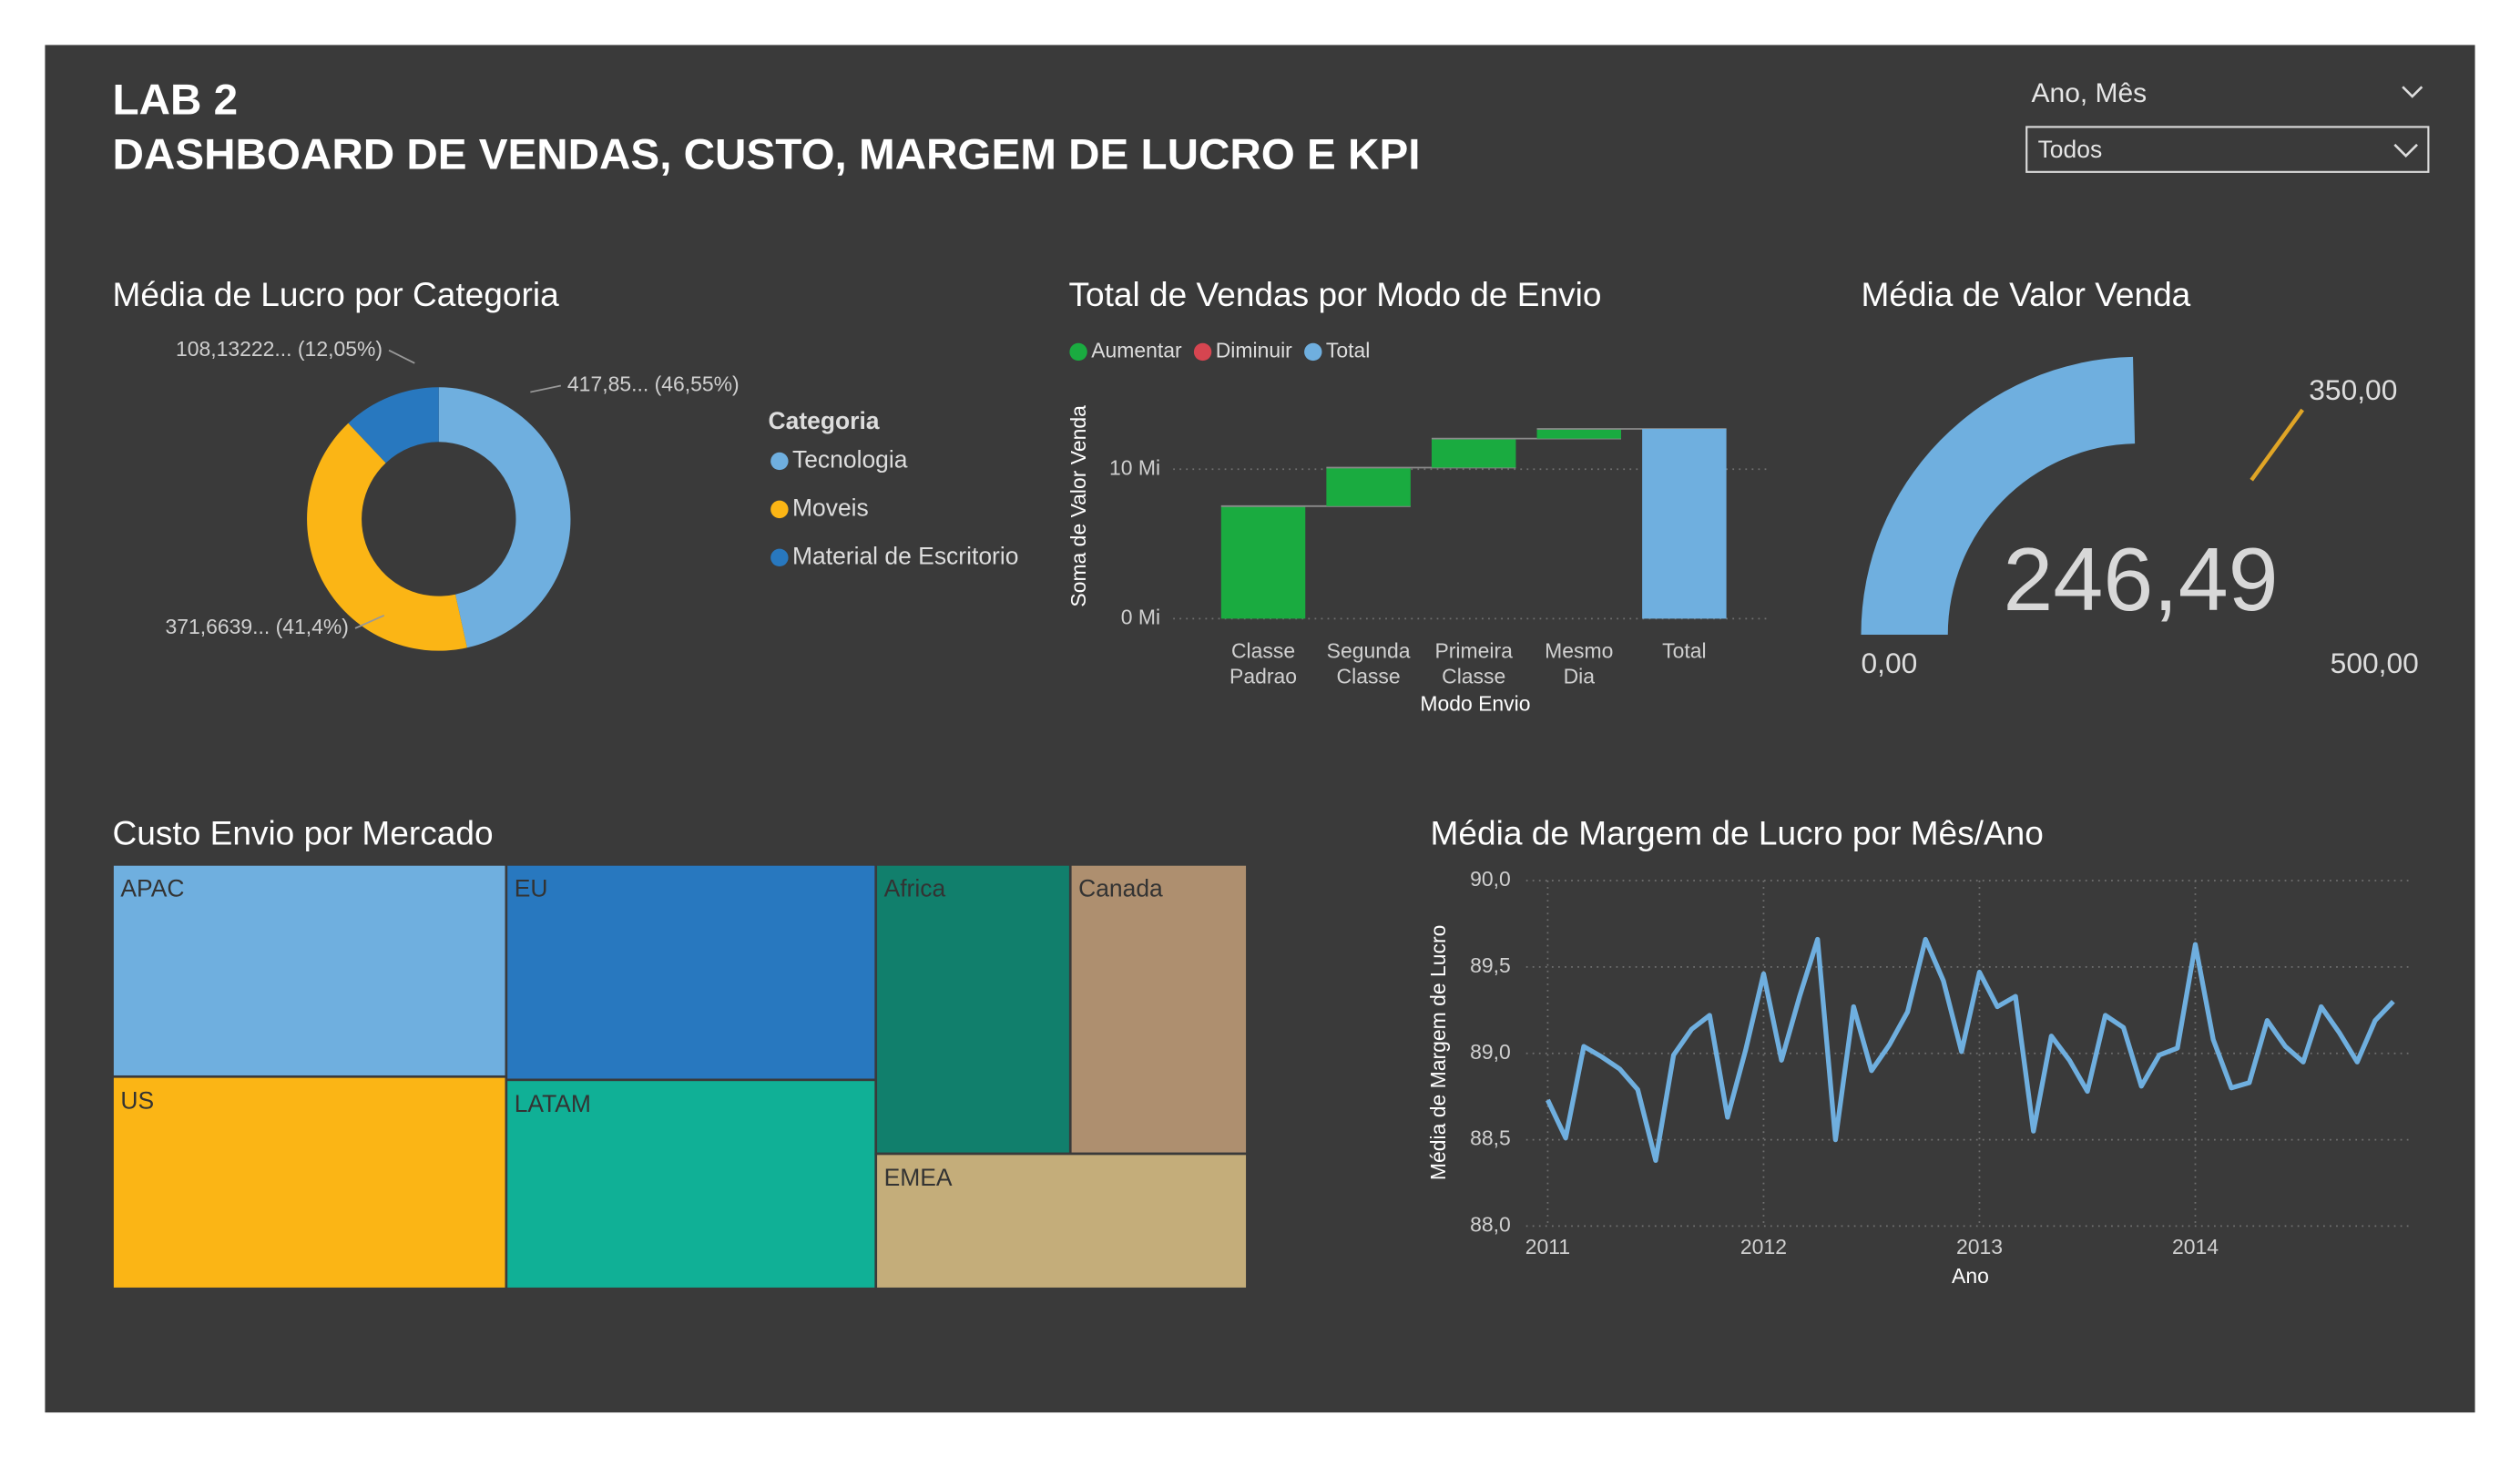  I want to click on gauge-target, so click(2277, 445).